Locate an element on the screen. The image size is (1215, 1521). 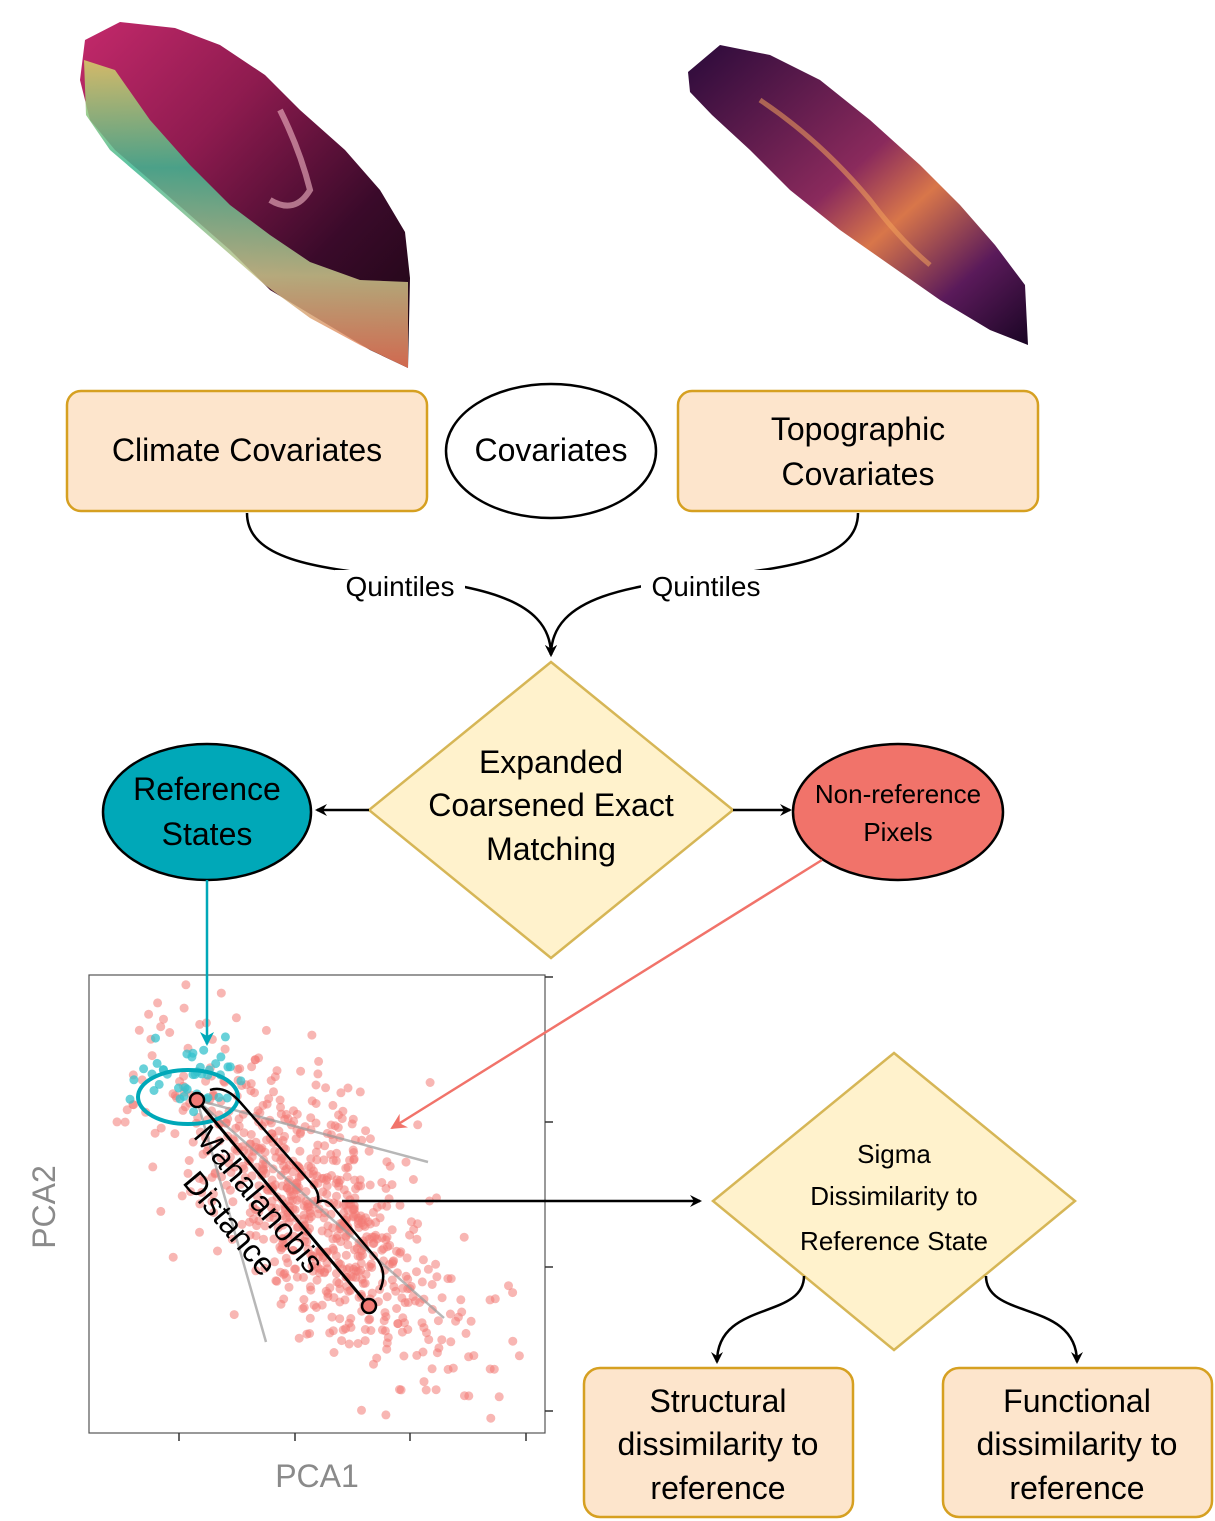
covariates-label: Covariates is located at coordinates (551, 450).